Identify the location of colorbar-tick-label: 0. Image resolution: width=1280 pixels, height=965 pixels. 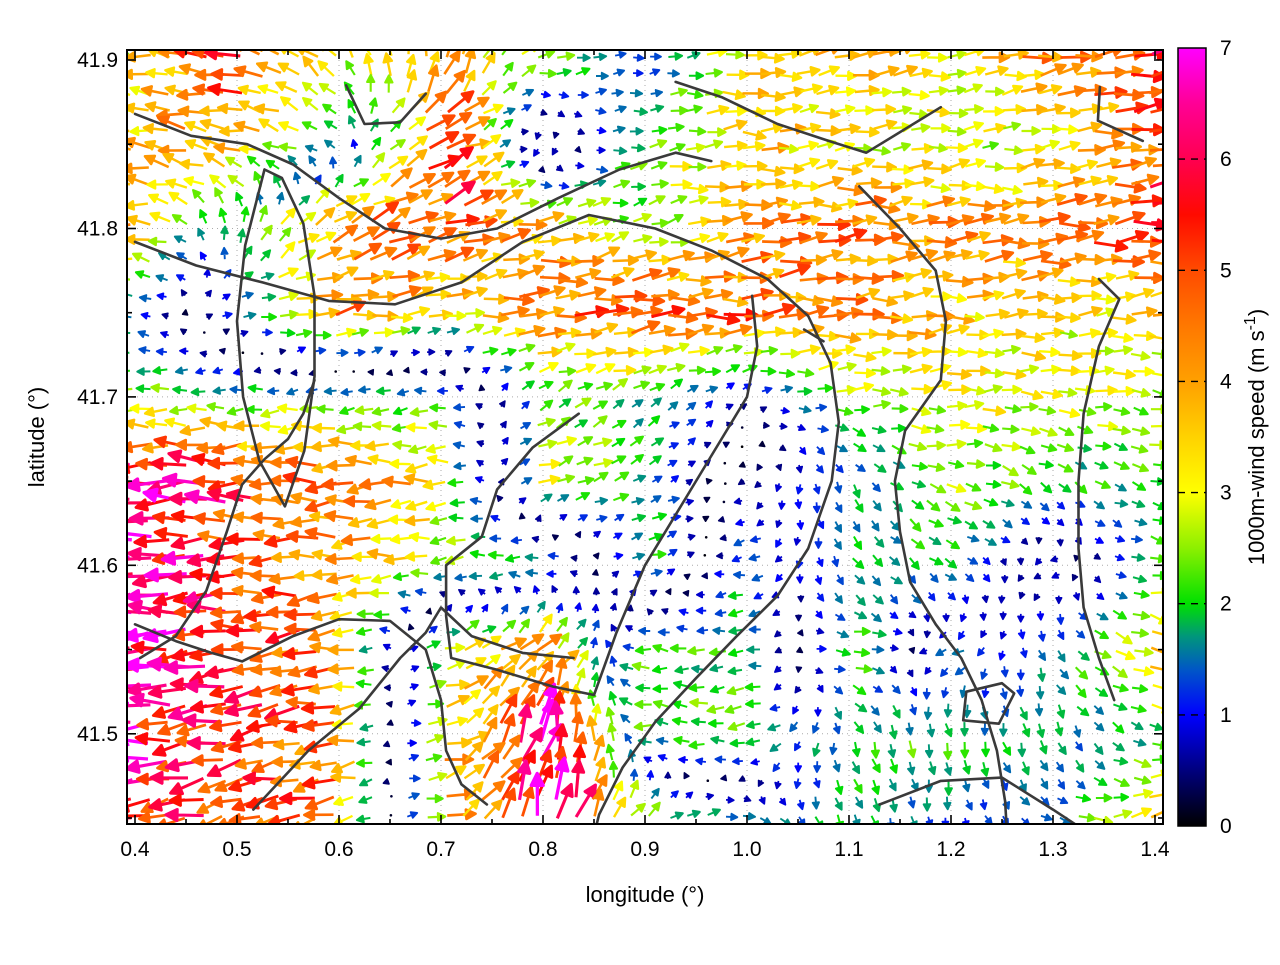
(1226, 826).